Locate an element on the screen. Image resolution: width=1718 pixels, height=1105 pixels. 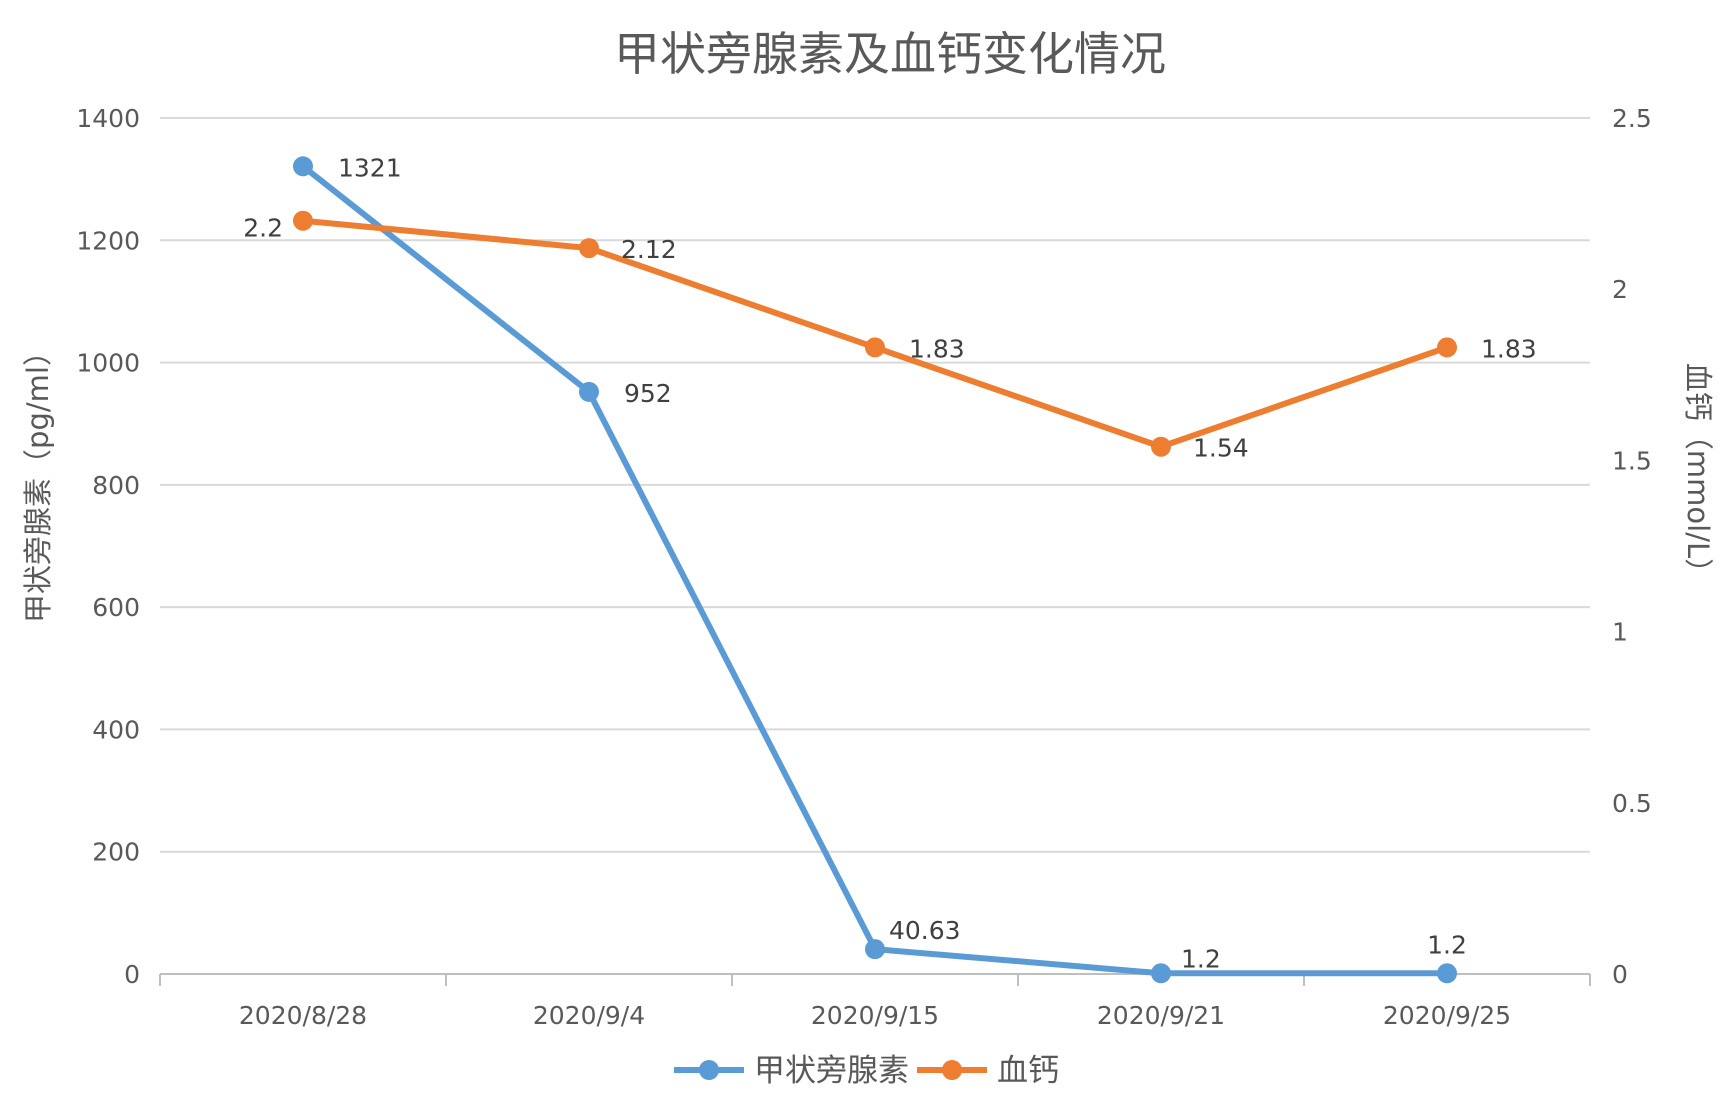
left-tick-label: 1200 is located at coordinates (108, 240).